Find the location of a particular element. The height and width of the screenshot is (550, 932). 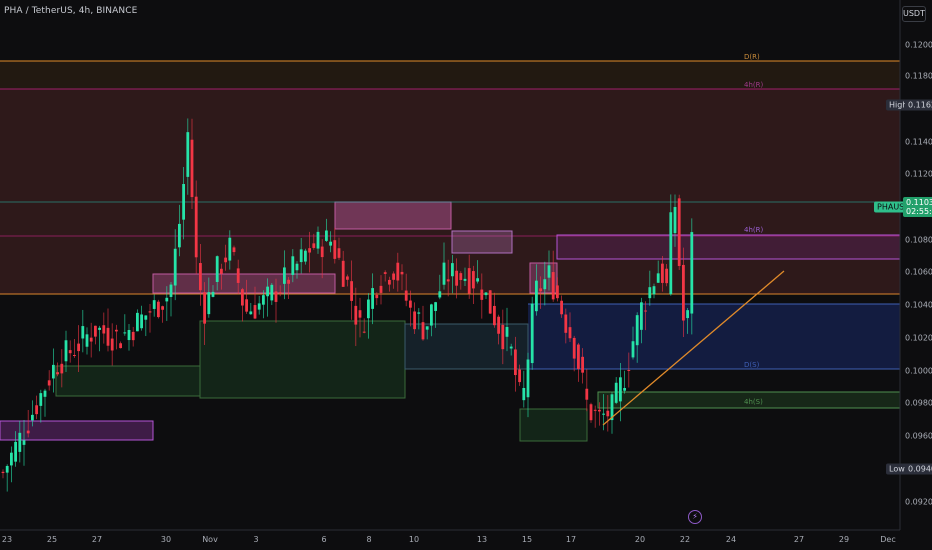

time-tick: Nov is located at coordinates (210, 539).